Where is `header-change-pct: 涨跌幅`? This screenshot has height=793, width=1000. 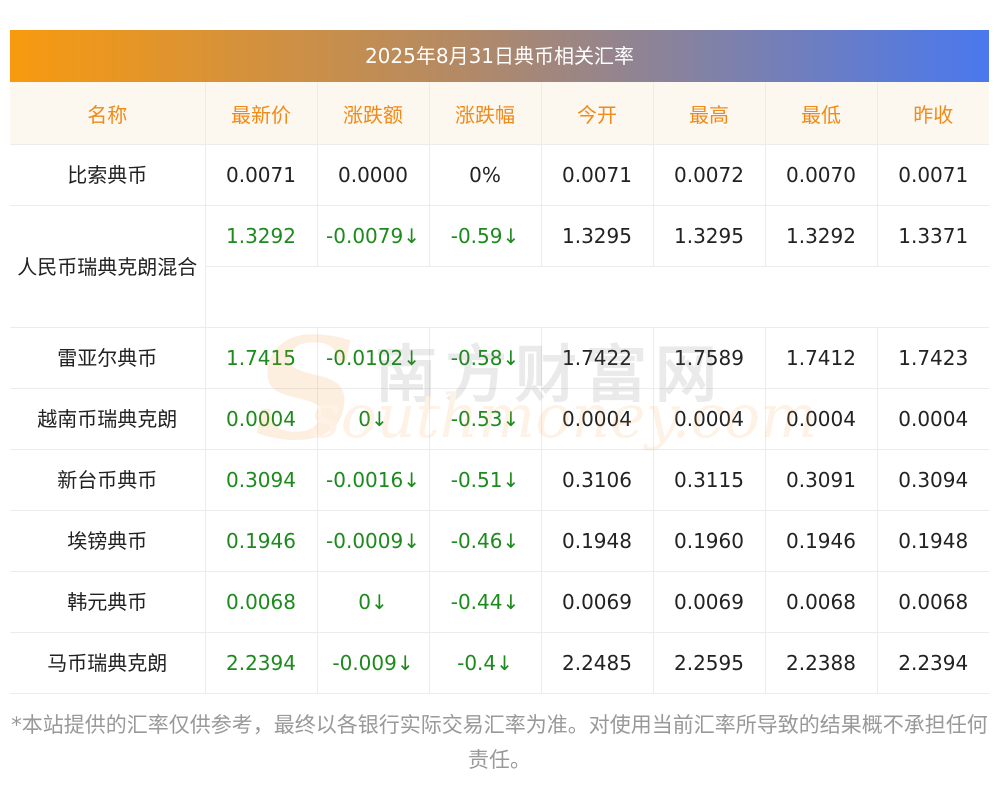 header-change-pct: 涨跌幅 is located at coordinates (484, 113).